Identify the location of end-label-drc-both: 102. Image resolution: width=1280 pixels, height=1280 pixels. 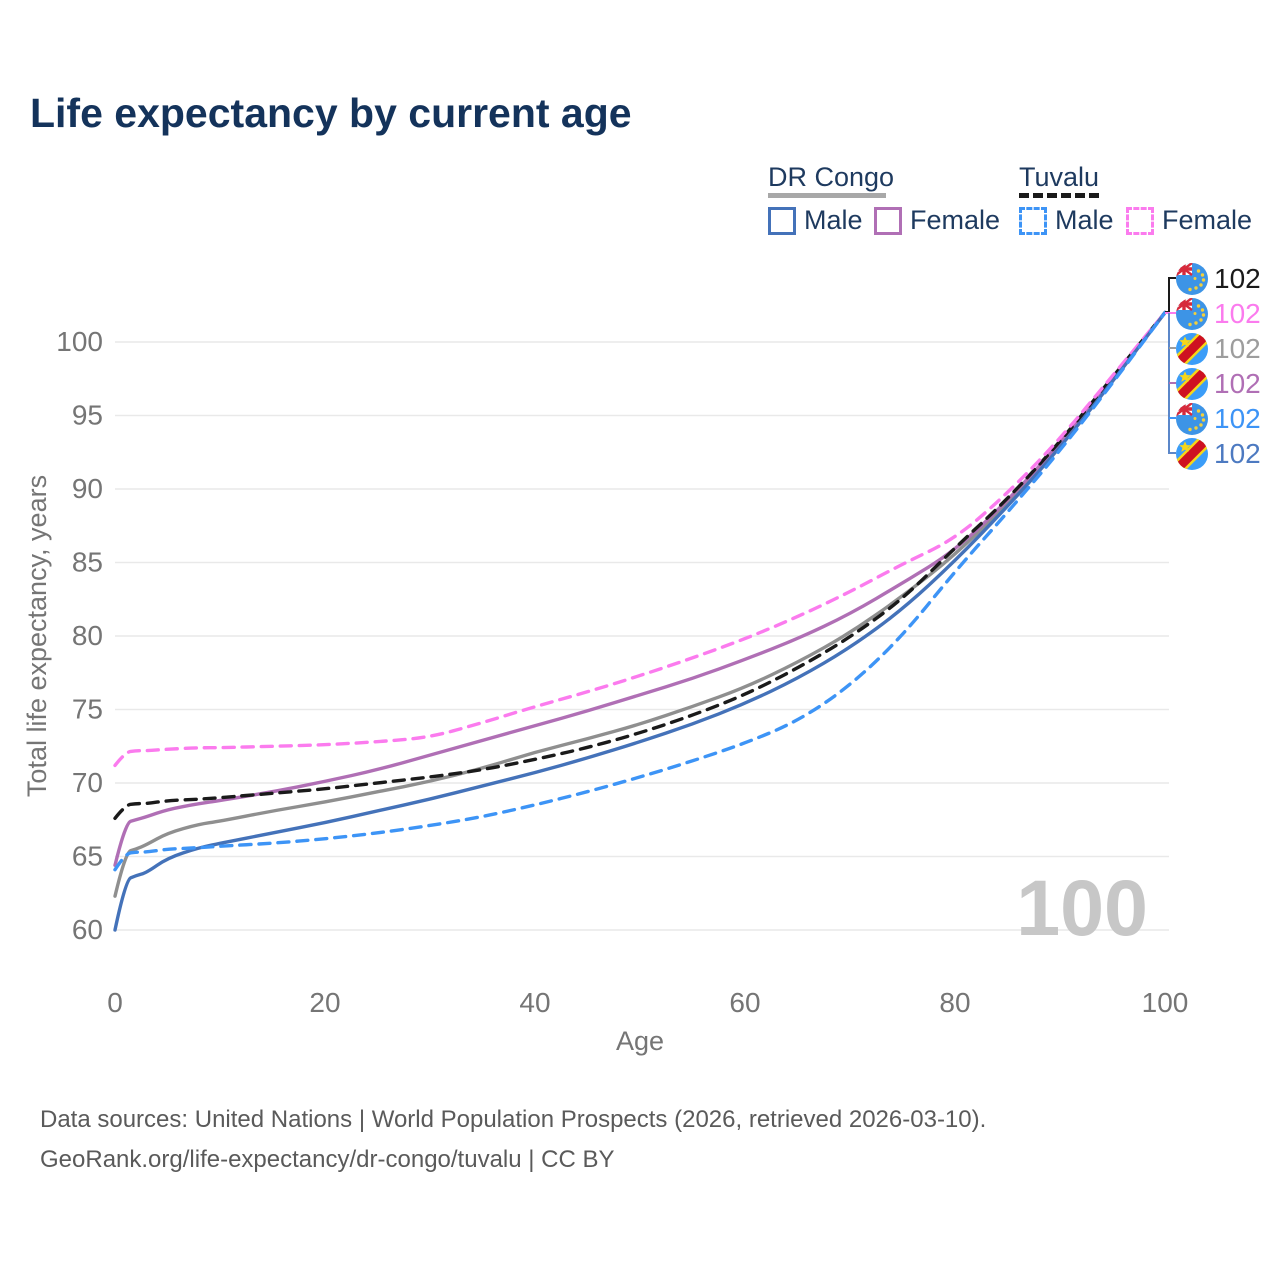
(1218, 348).